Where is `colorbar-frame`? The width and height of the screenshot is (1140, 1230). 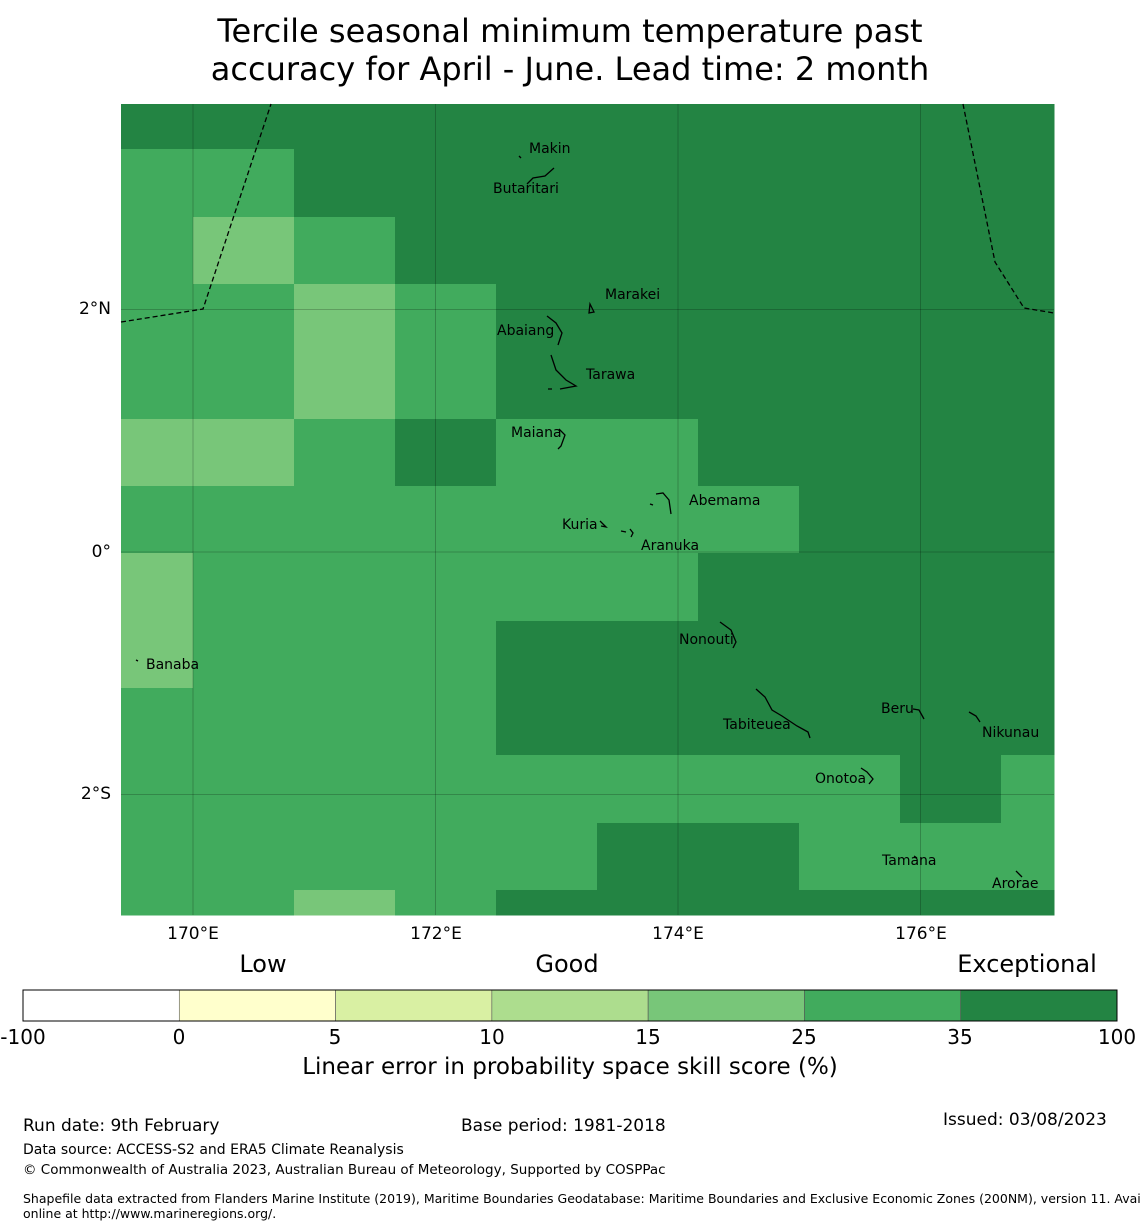
colorbar-frame is located at coordinates (570, 1005).